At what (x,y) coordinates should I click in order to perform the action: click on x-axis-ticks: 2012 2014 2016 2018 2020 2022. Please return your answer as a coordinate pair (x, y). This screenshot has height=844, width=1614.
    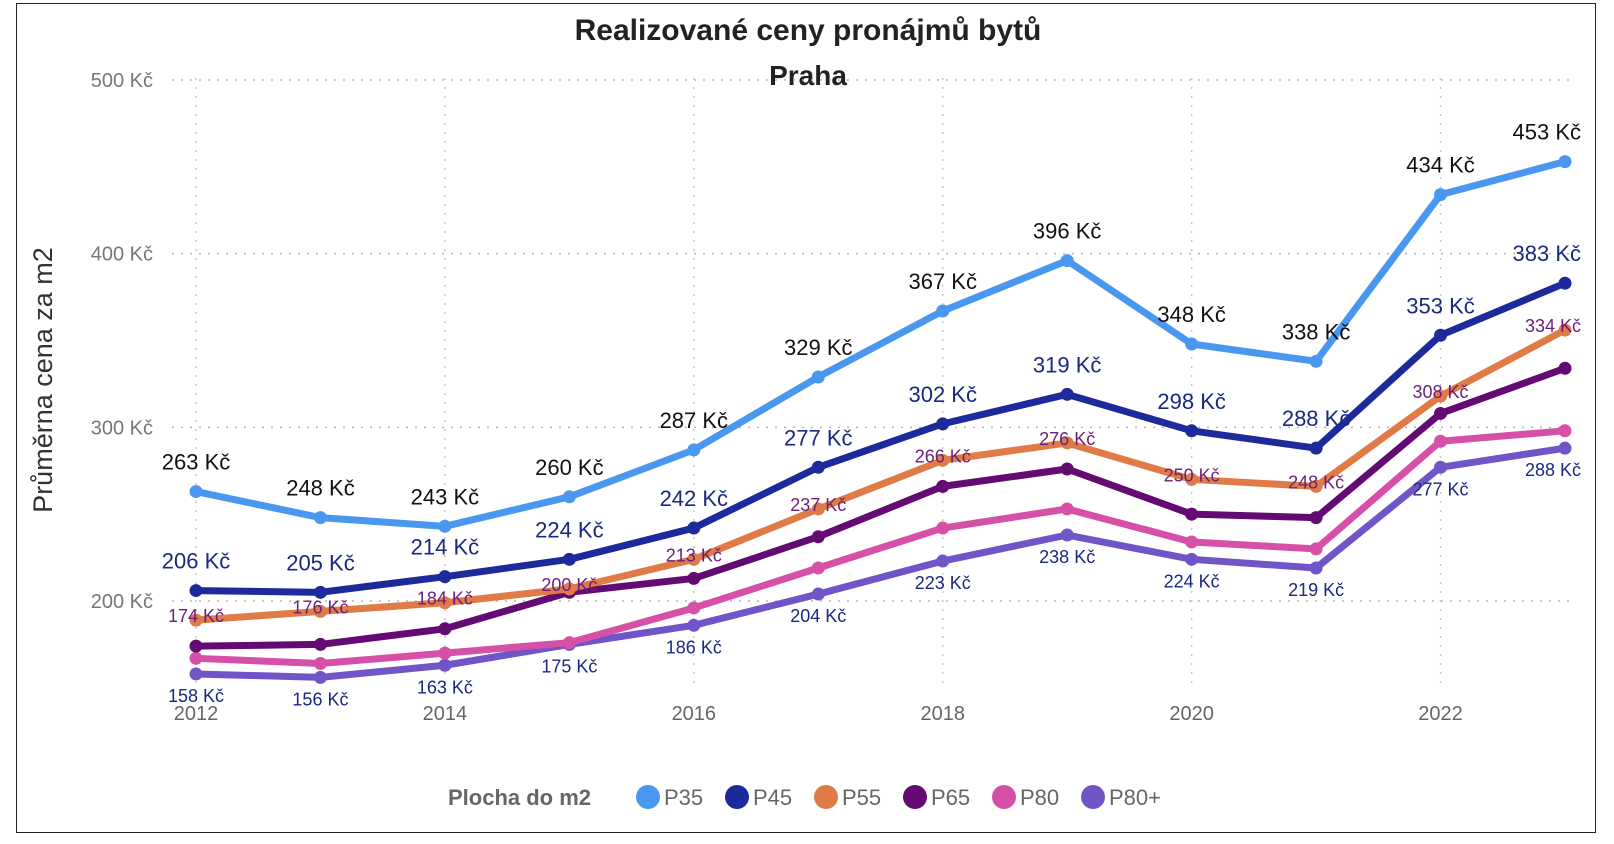
    Looking at the image, I should click on (818, 714).